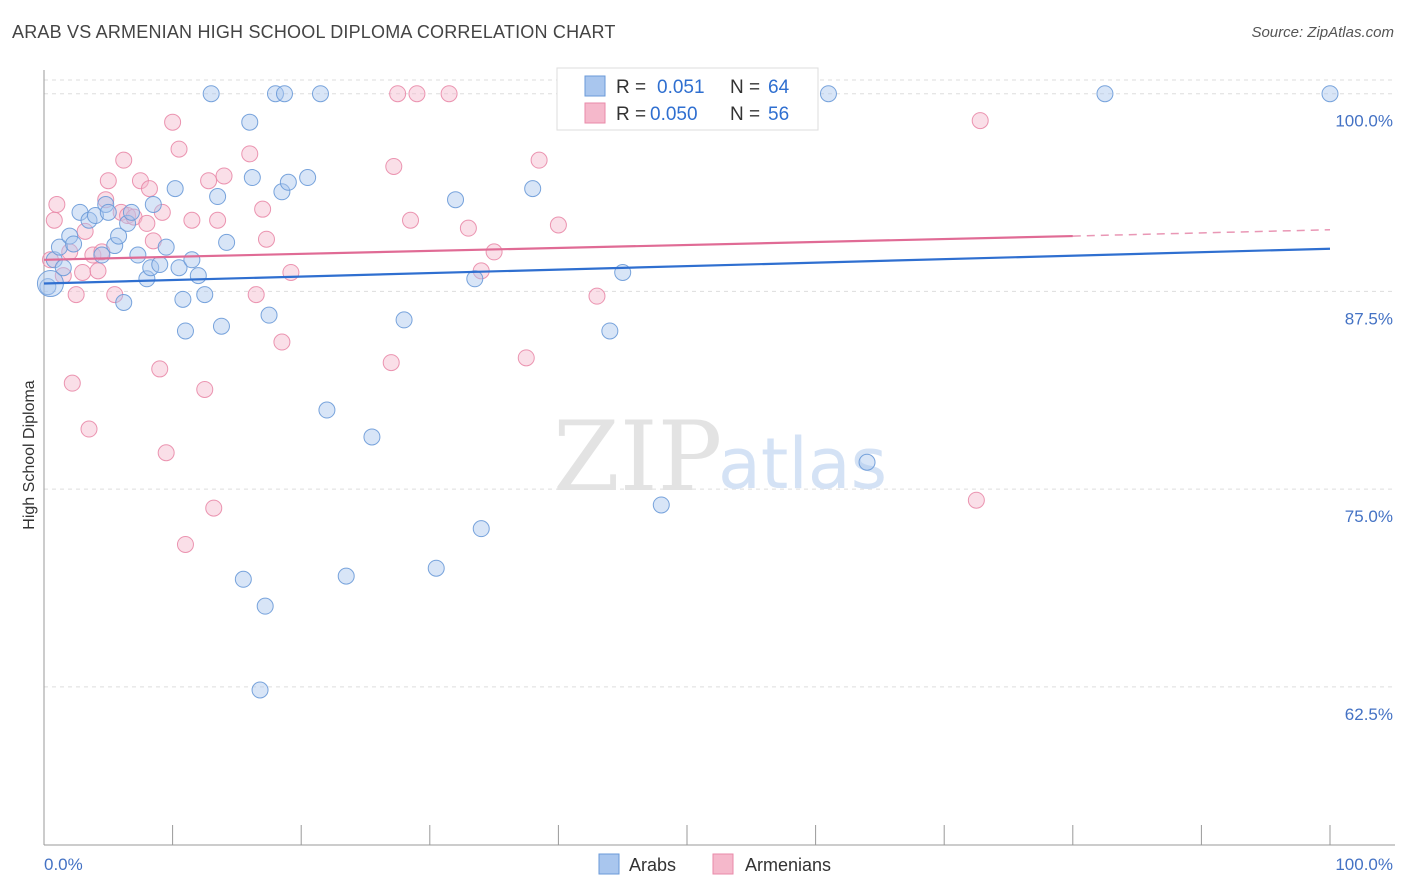 The image size is (1406, 892). I want to click on bottom-legend: Arabs Armenians, so click(714, 864).